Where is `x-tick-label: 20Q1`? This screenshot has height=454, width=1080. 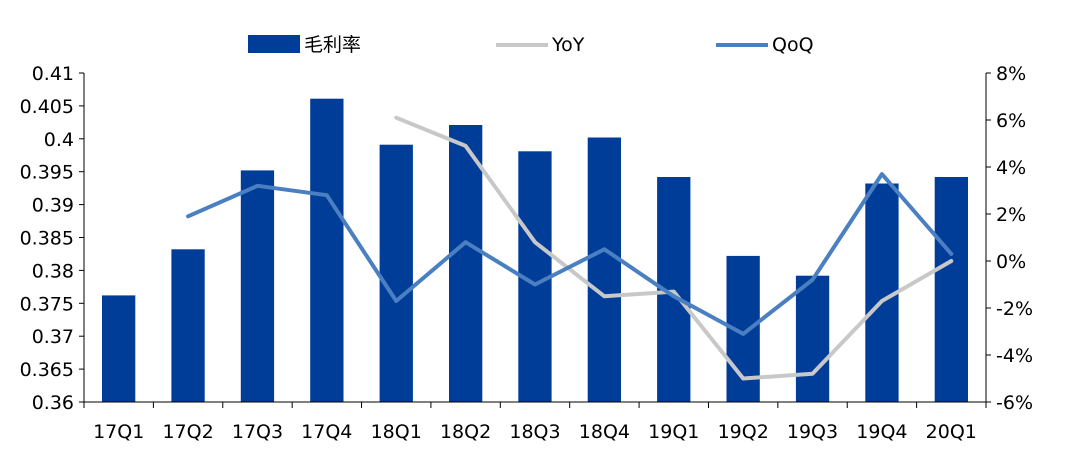
x-tick-label: 20Q1 is located at coordinates (951, 432).